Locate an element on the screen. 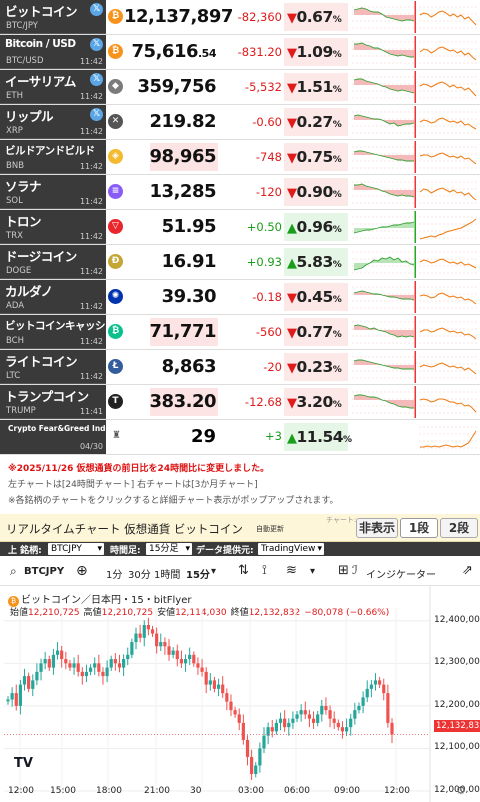 This screenshot has height=802, width=480. percent-change: ▼0.67% is located at coordinates (316, 17).